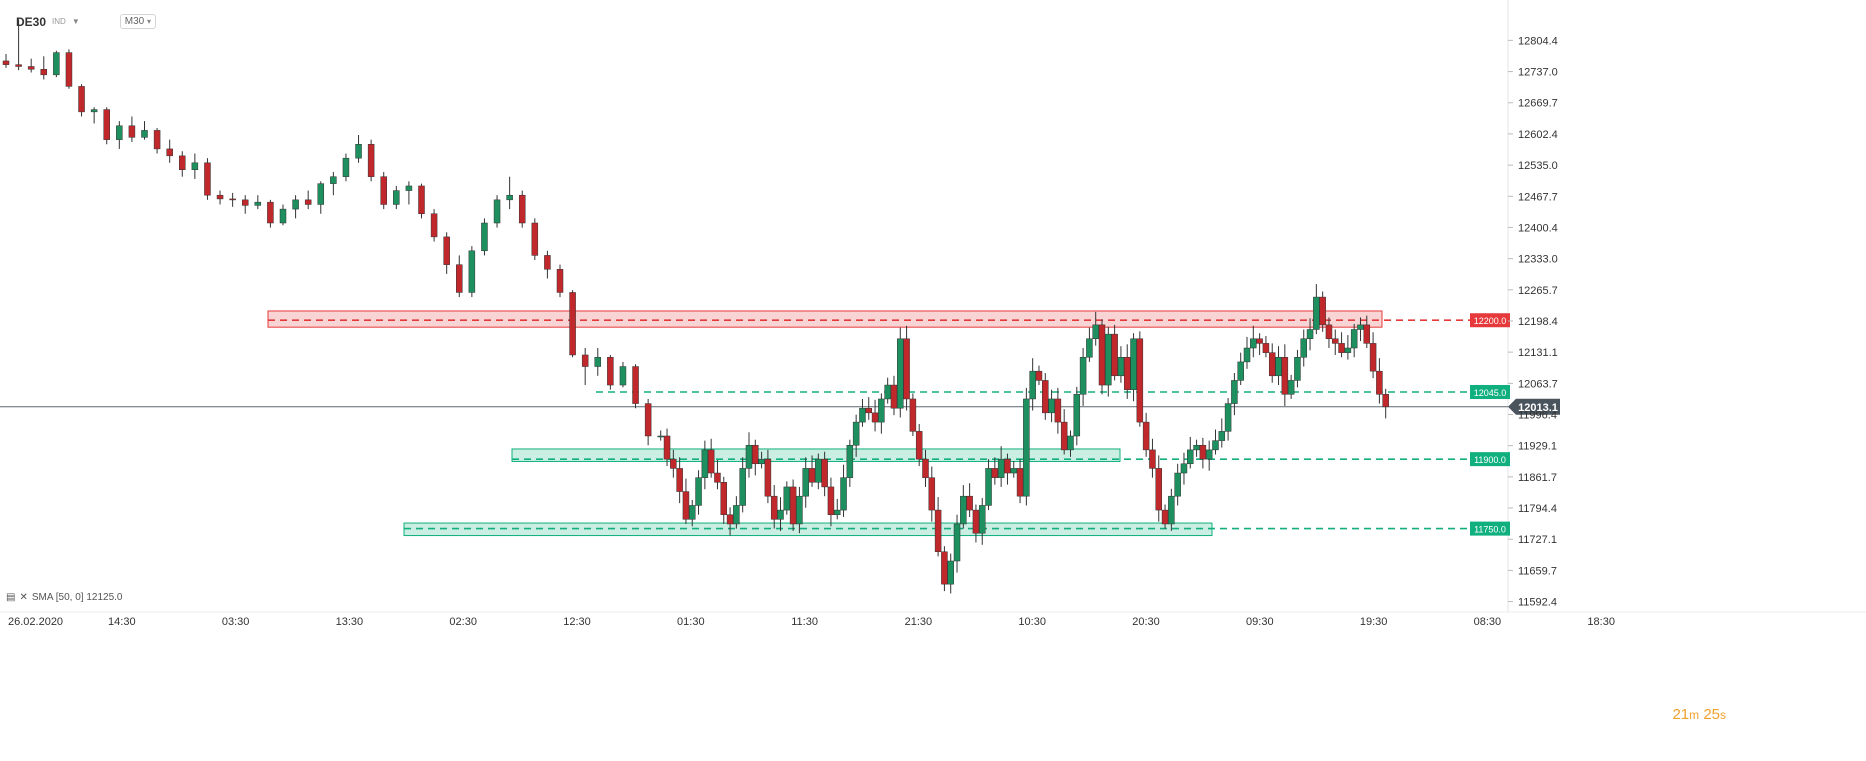 Image resolution: width=1866 pixels, height=761 pixels. Describe the element at coordinates (1538, 384) in the screenshot. I see `y-tick-label: 12063.7` at that location.